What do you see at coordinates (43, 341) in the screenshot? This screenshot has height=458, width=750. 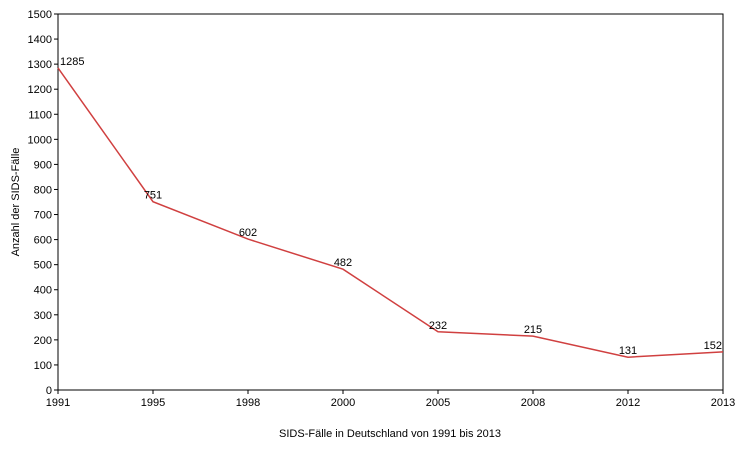 I see `y-tick-label: 200` at bounding box center [43, 341].